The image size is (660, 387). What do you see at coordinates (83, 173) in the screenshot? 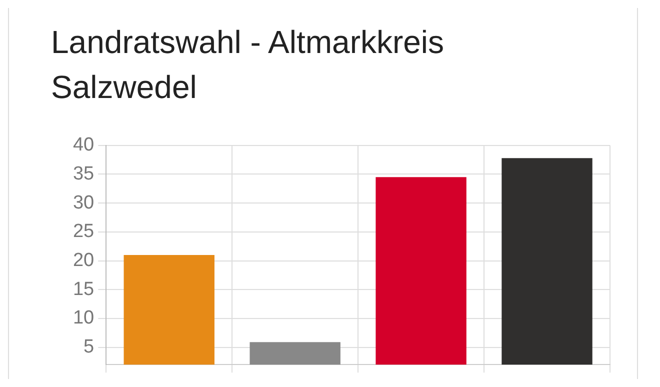
I see `y-tick-label: 35` at bounding box center [83, 173].